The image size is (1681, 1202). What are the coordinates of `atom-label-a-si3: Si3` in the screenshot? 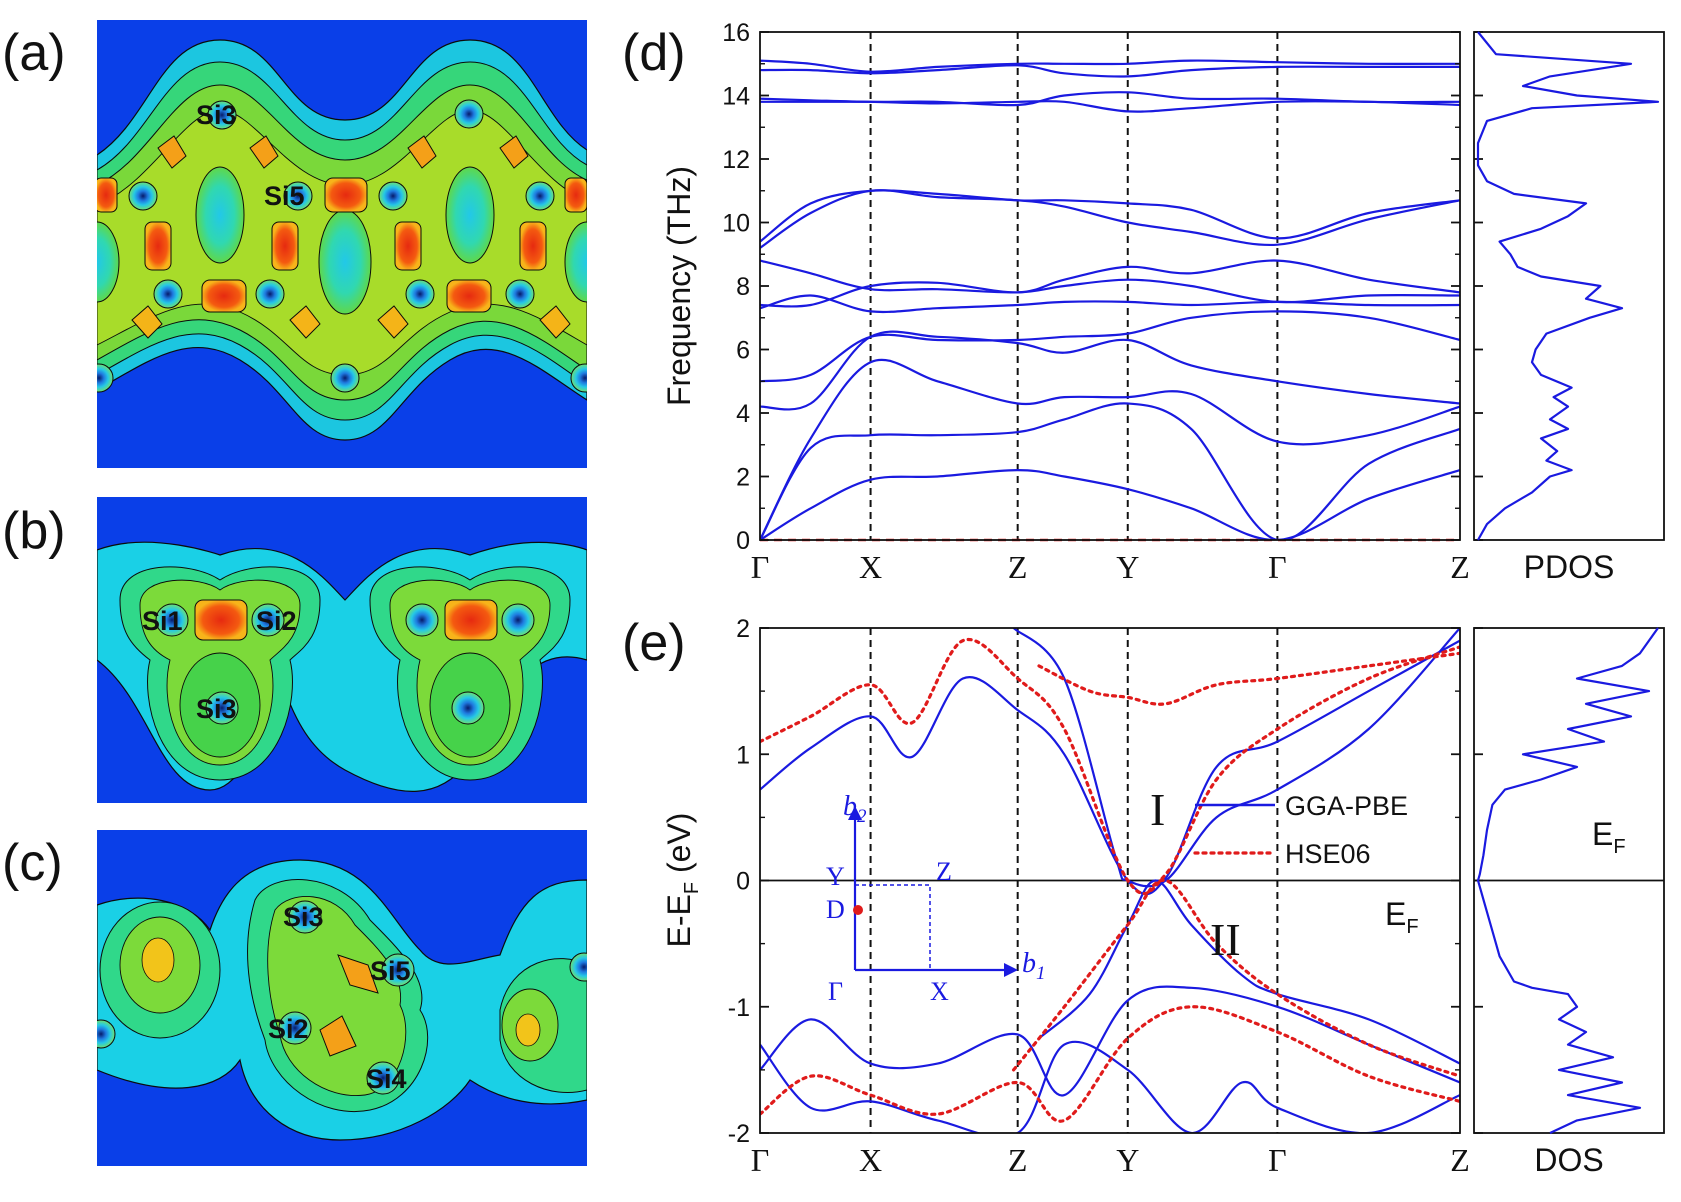 It's located at (216, 115).